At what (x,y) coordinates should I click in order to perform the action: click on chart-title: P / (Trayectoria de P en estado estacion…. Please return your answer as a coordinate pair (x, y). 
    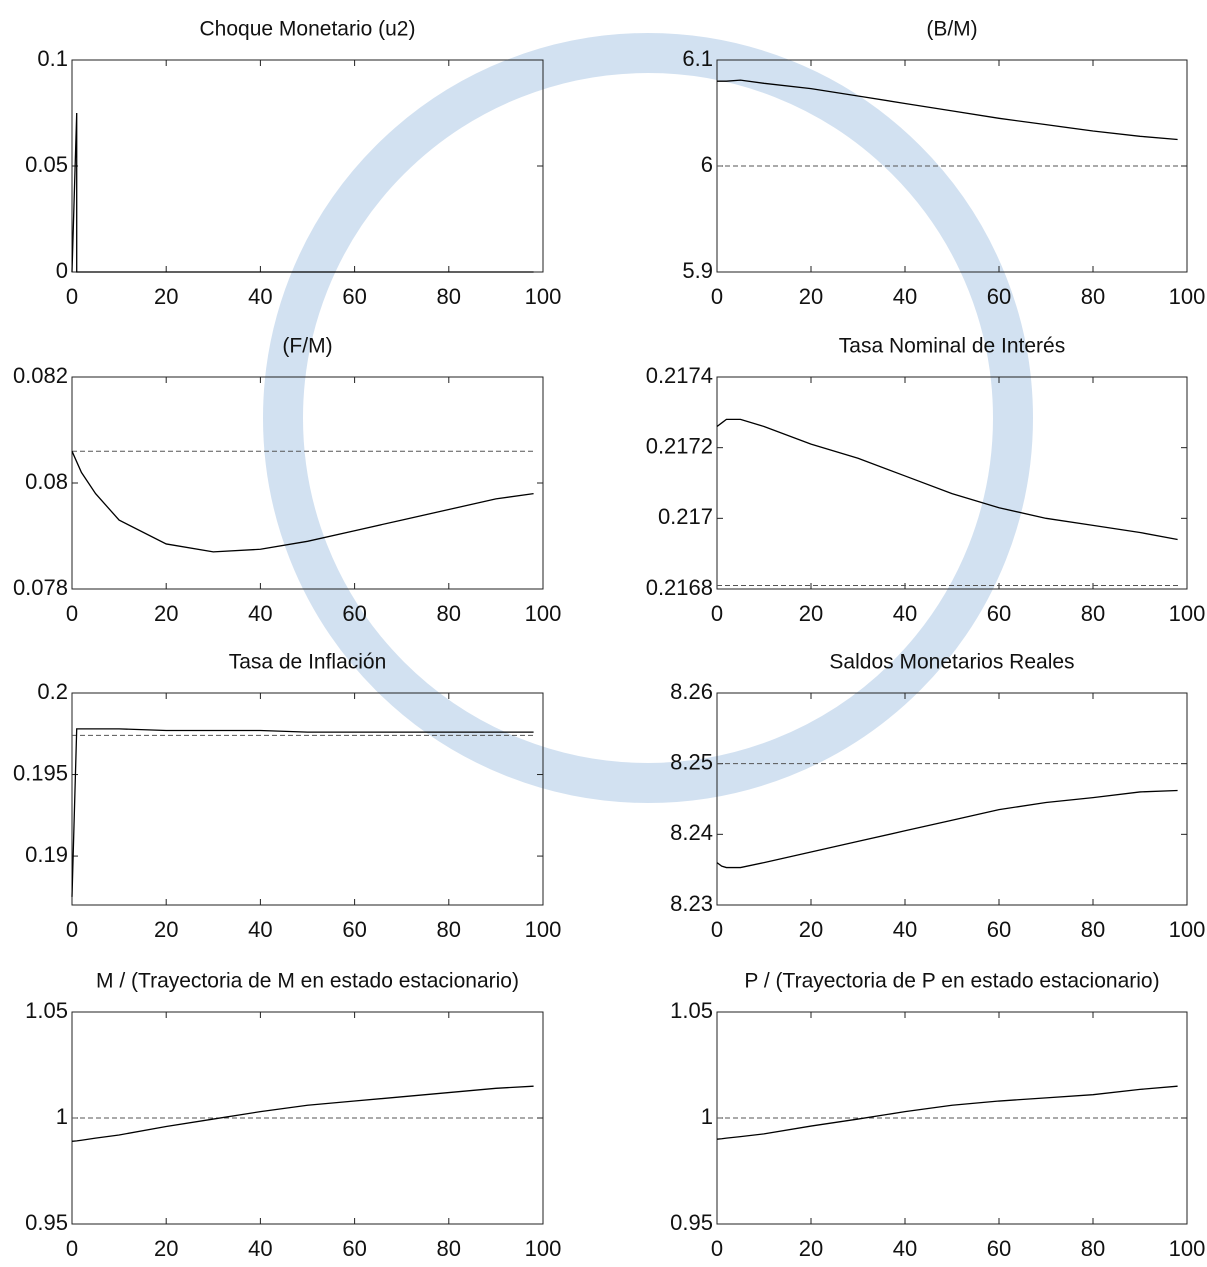
    Looking at the image, I should click on (951, 981).